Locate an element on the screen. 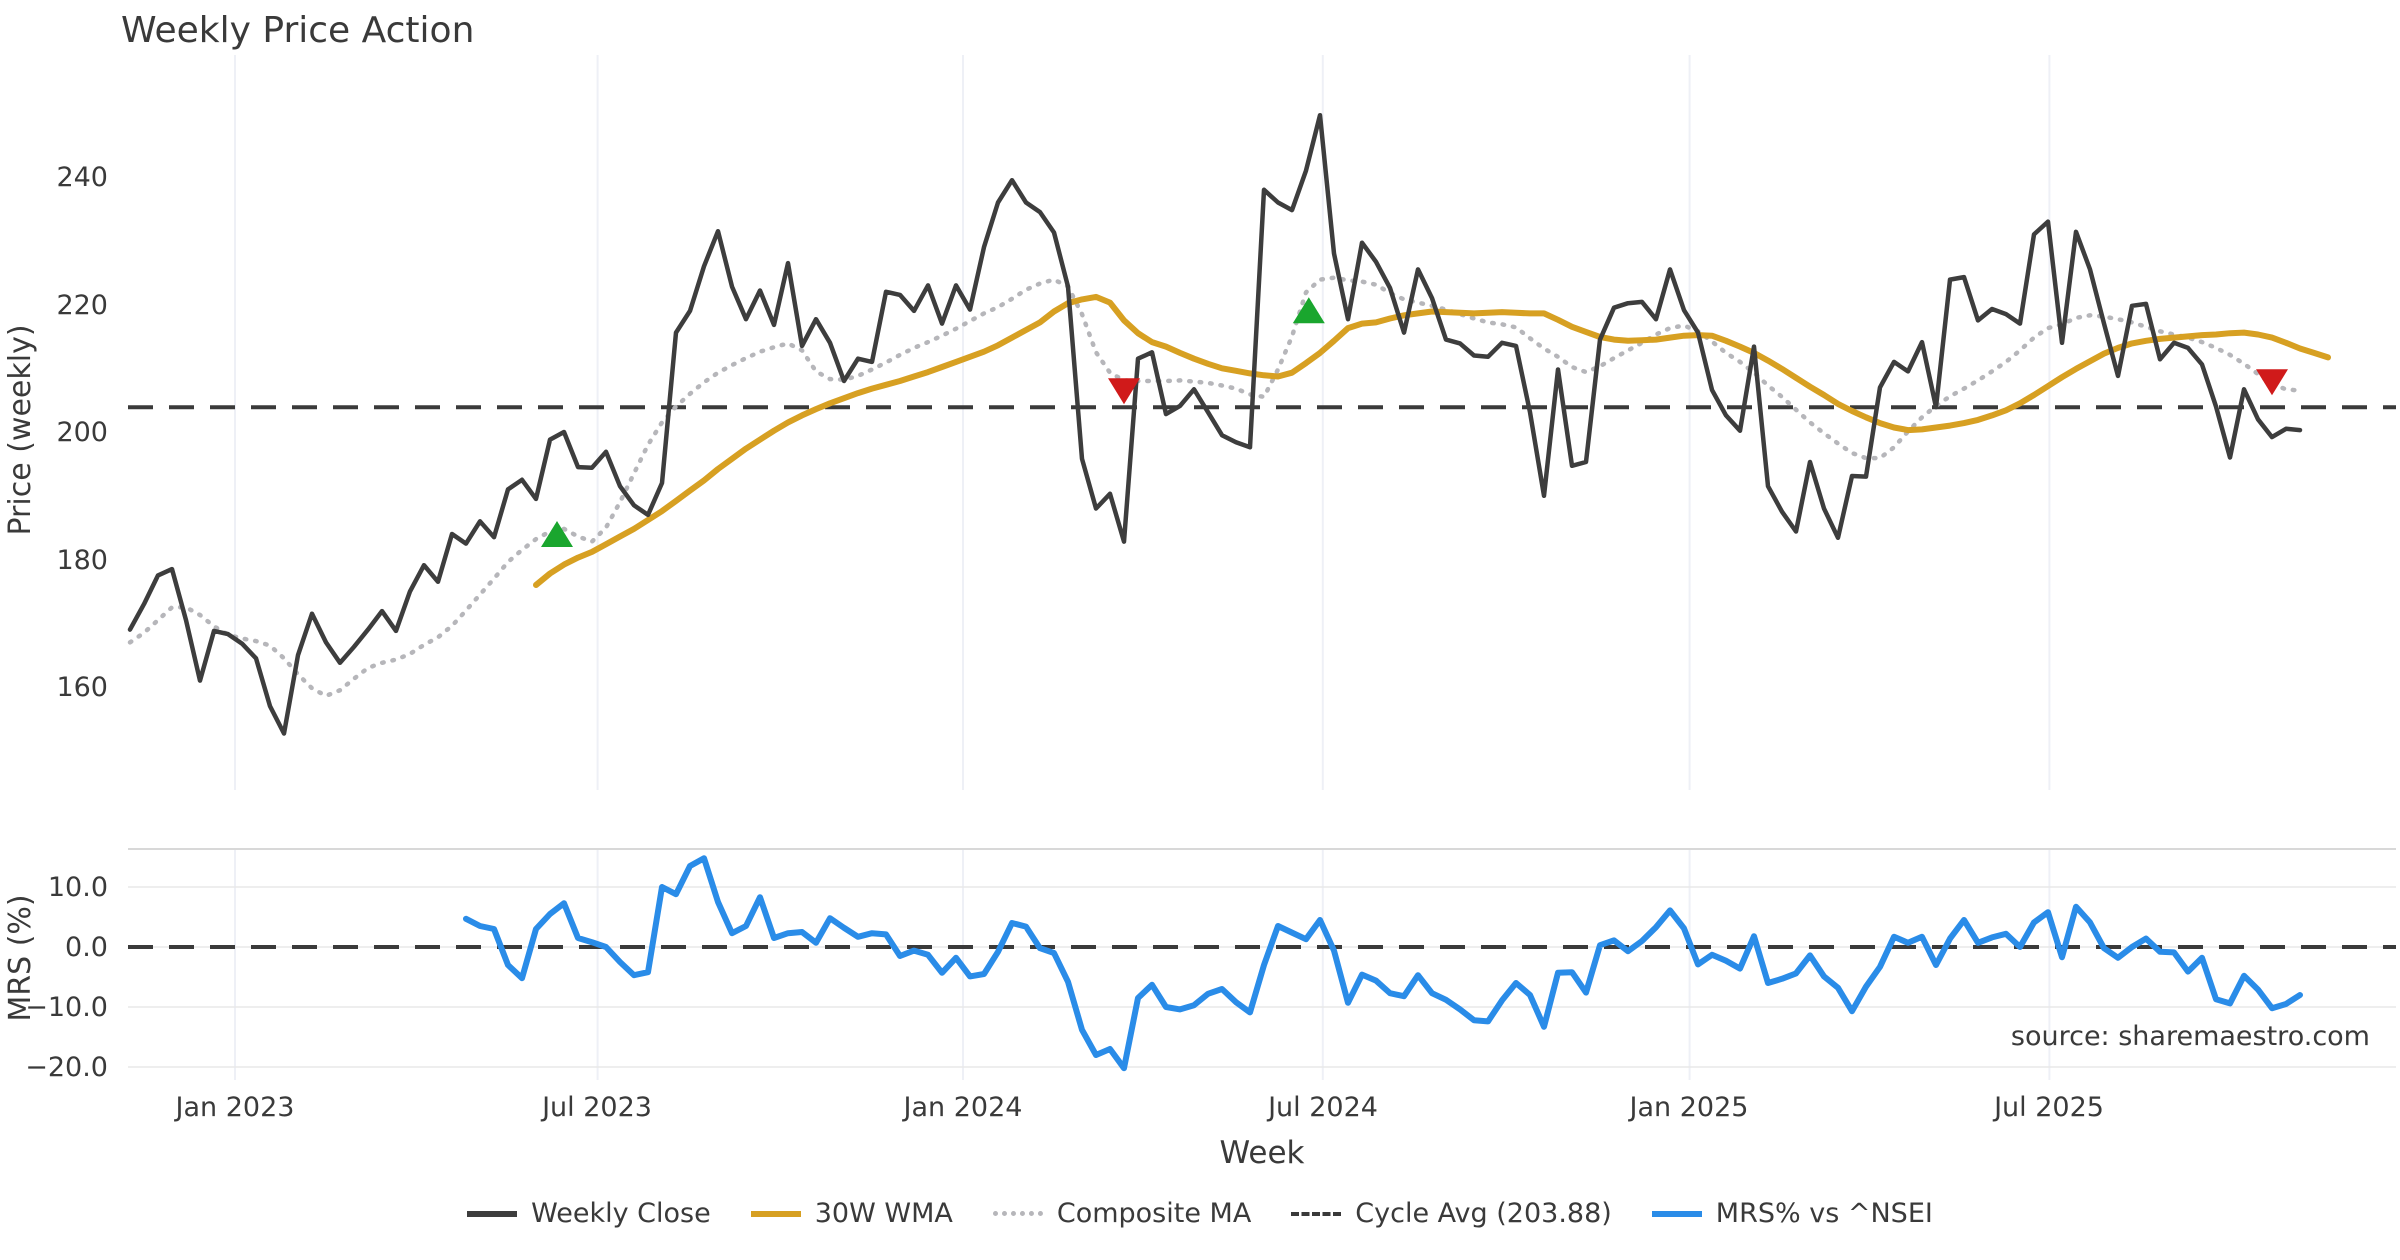 The image size is (2400, 1260). x-tick: Jan 2023 is located at coordinates (234, 1107).